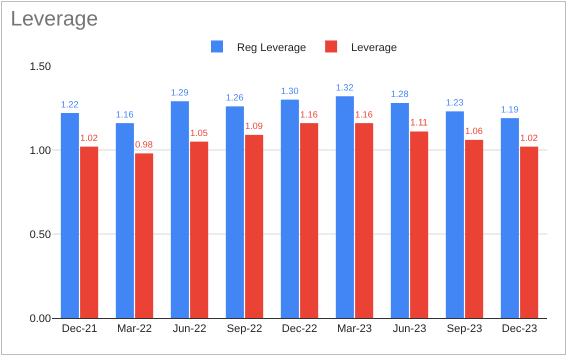  I want to click on x-tick-label: Jun-22, so click(189, 329).